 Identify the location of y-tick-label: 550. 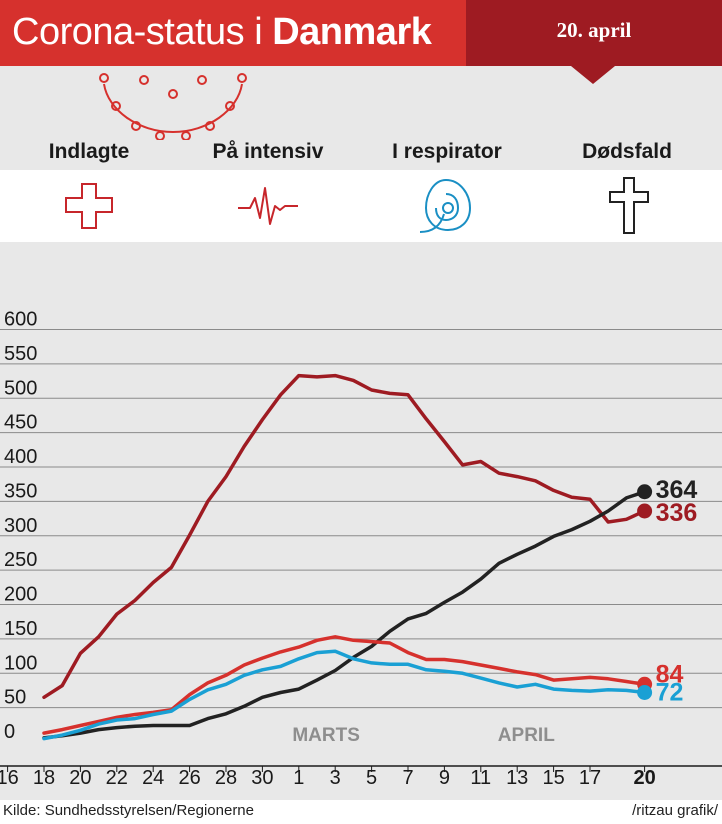
(20, 354).